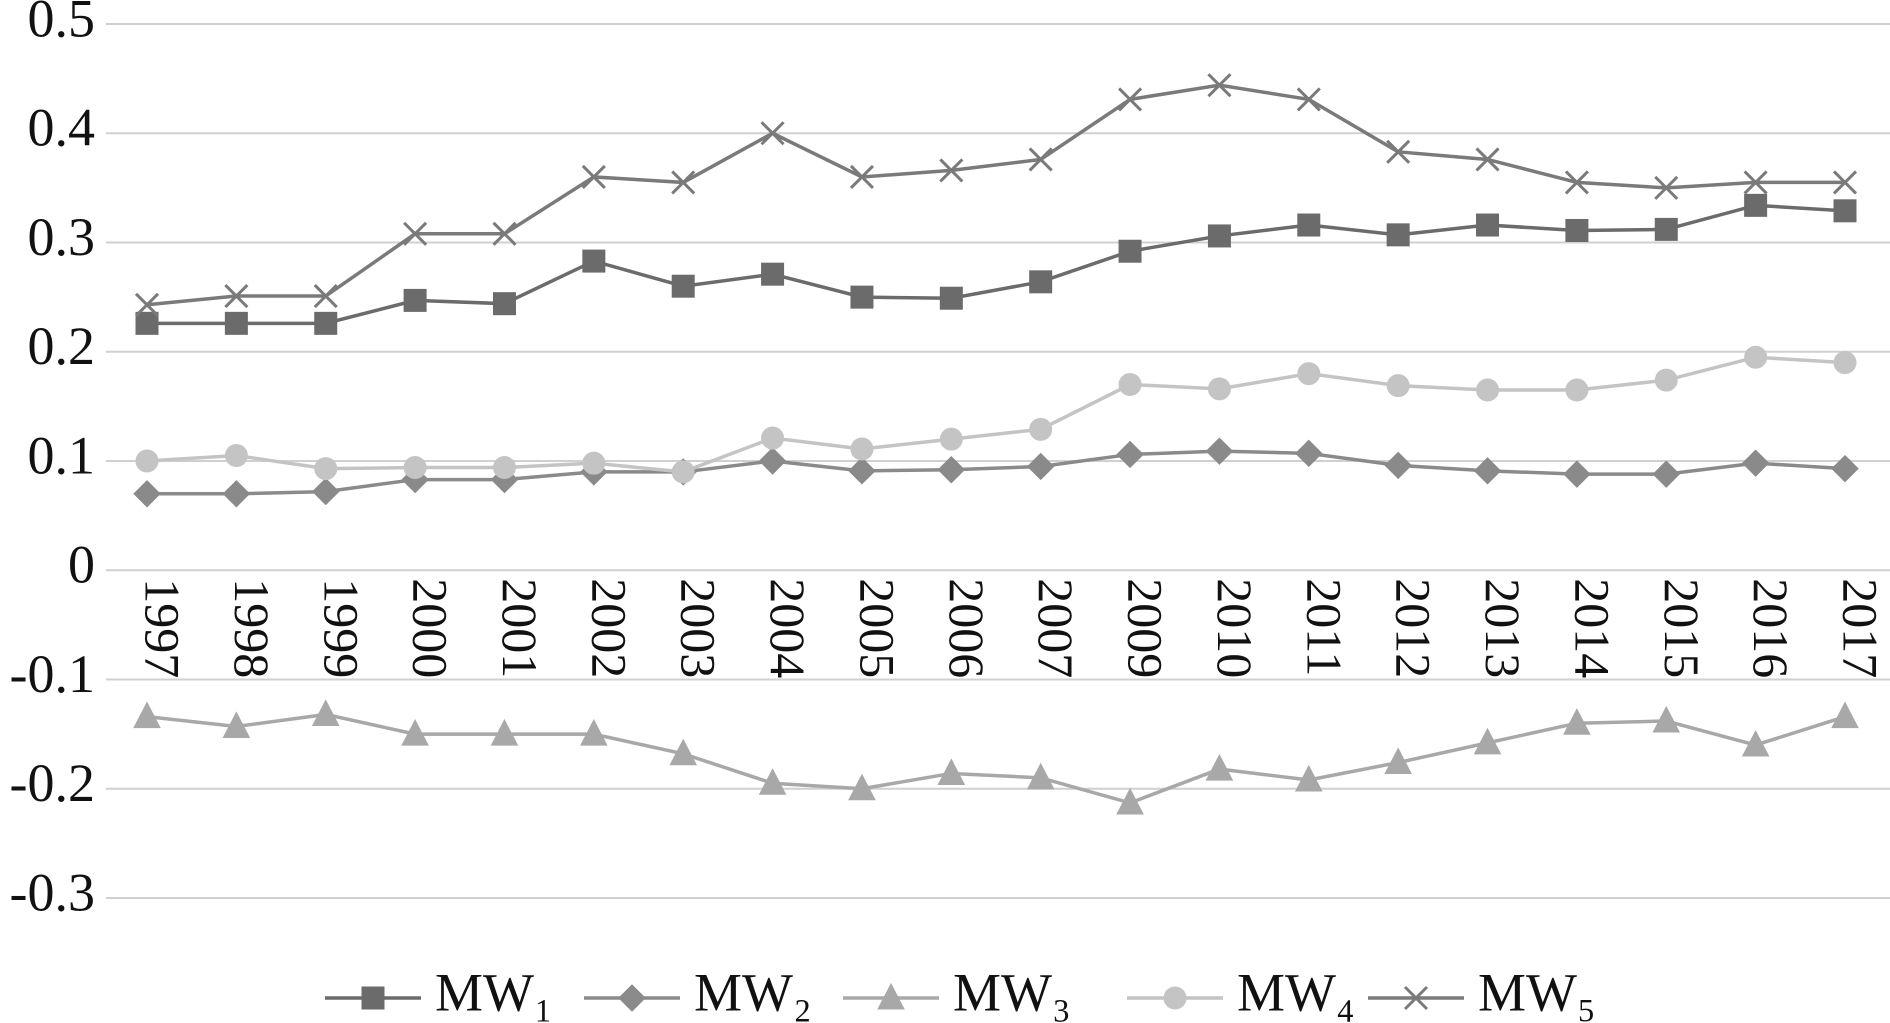  I want to click on legend-label: MW₁, so click(494, 992).